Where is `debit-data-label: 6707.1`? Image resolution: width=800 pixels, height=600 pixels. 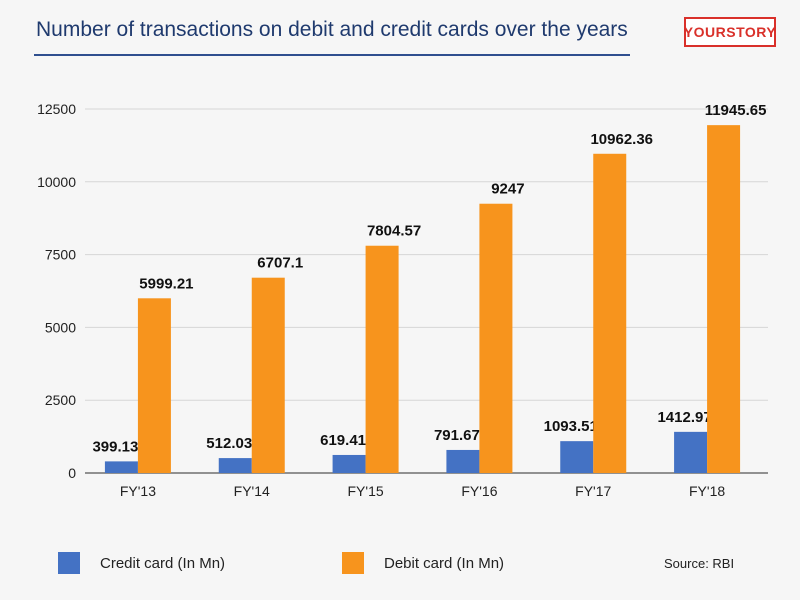 debit-data-label: 6707.1 is located at coordinates (280, 263).